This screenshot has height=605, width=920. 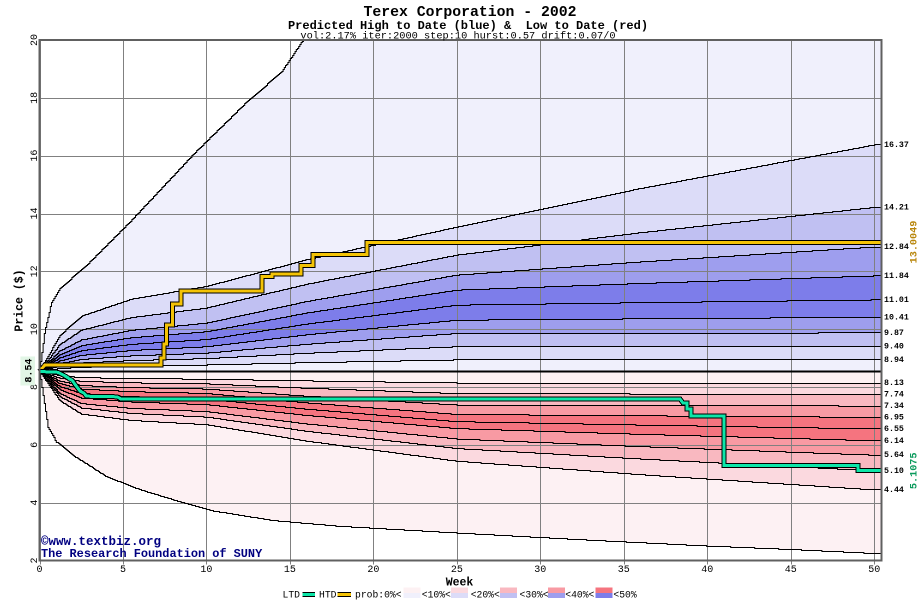 What do you see at coordinates (290, 570) in the screenshot?
I see `svg-text: 15` at bounding box center [290, 570].